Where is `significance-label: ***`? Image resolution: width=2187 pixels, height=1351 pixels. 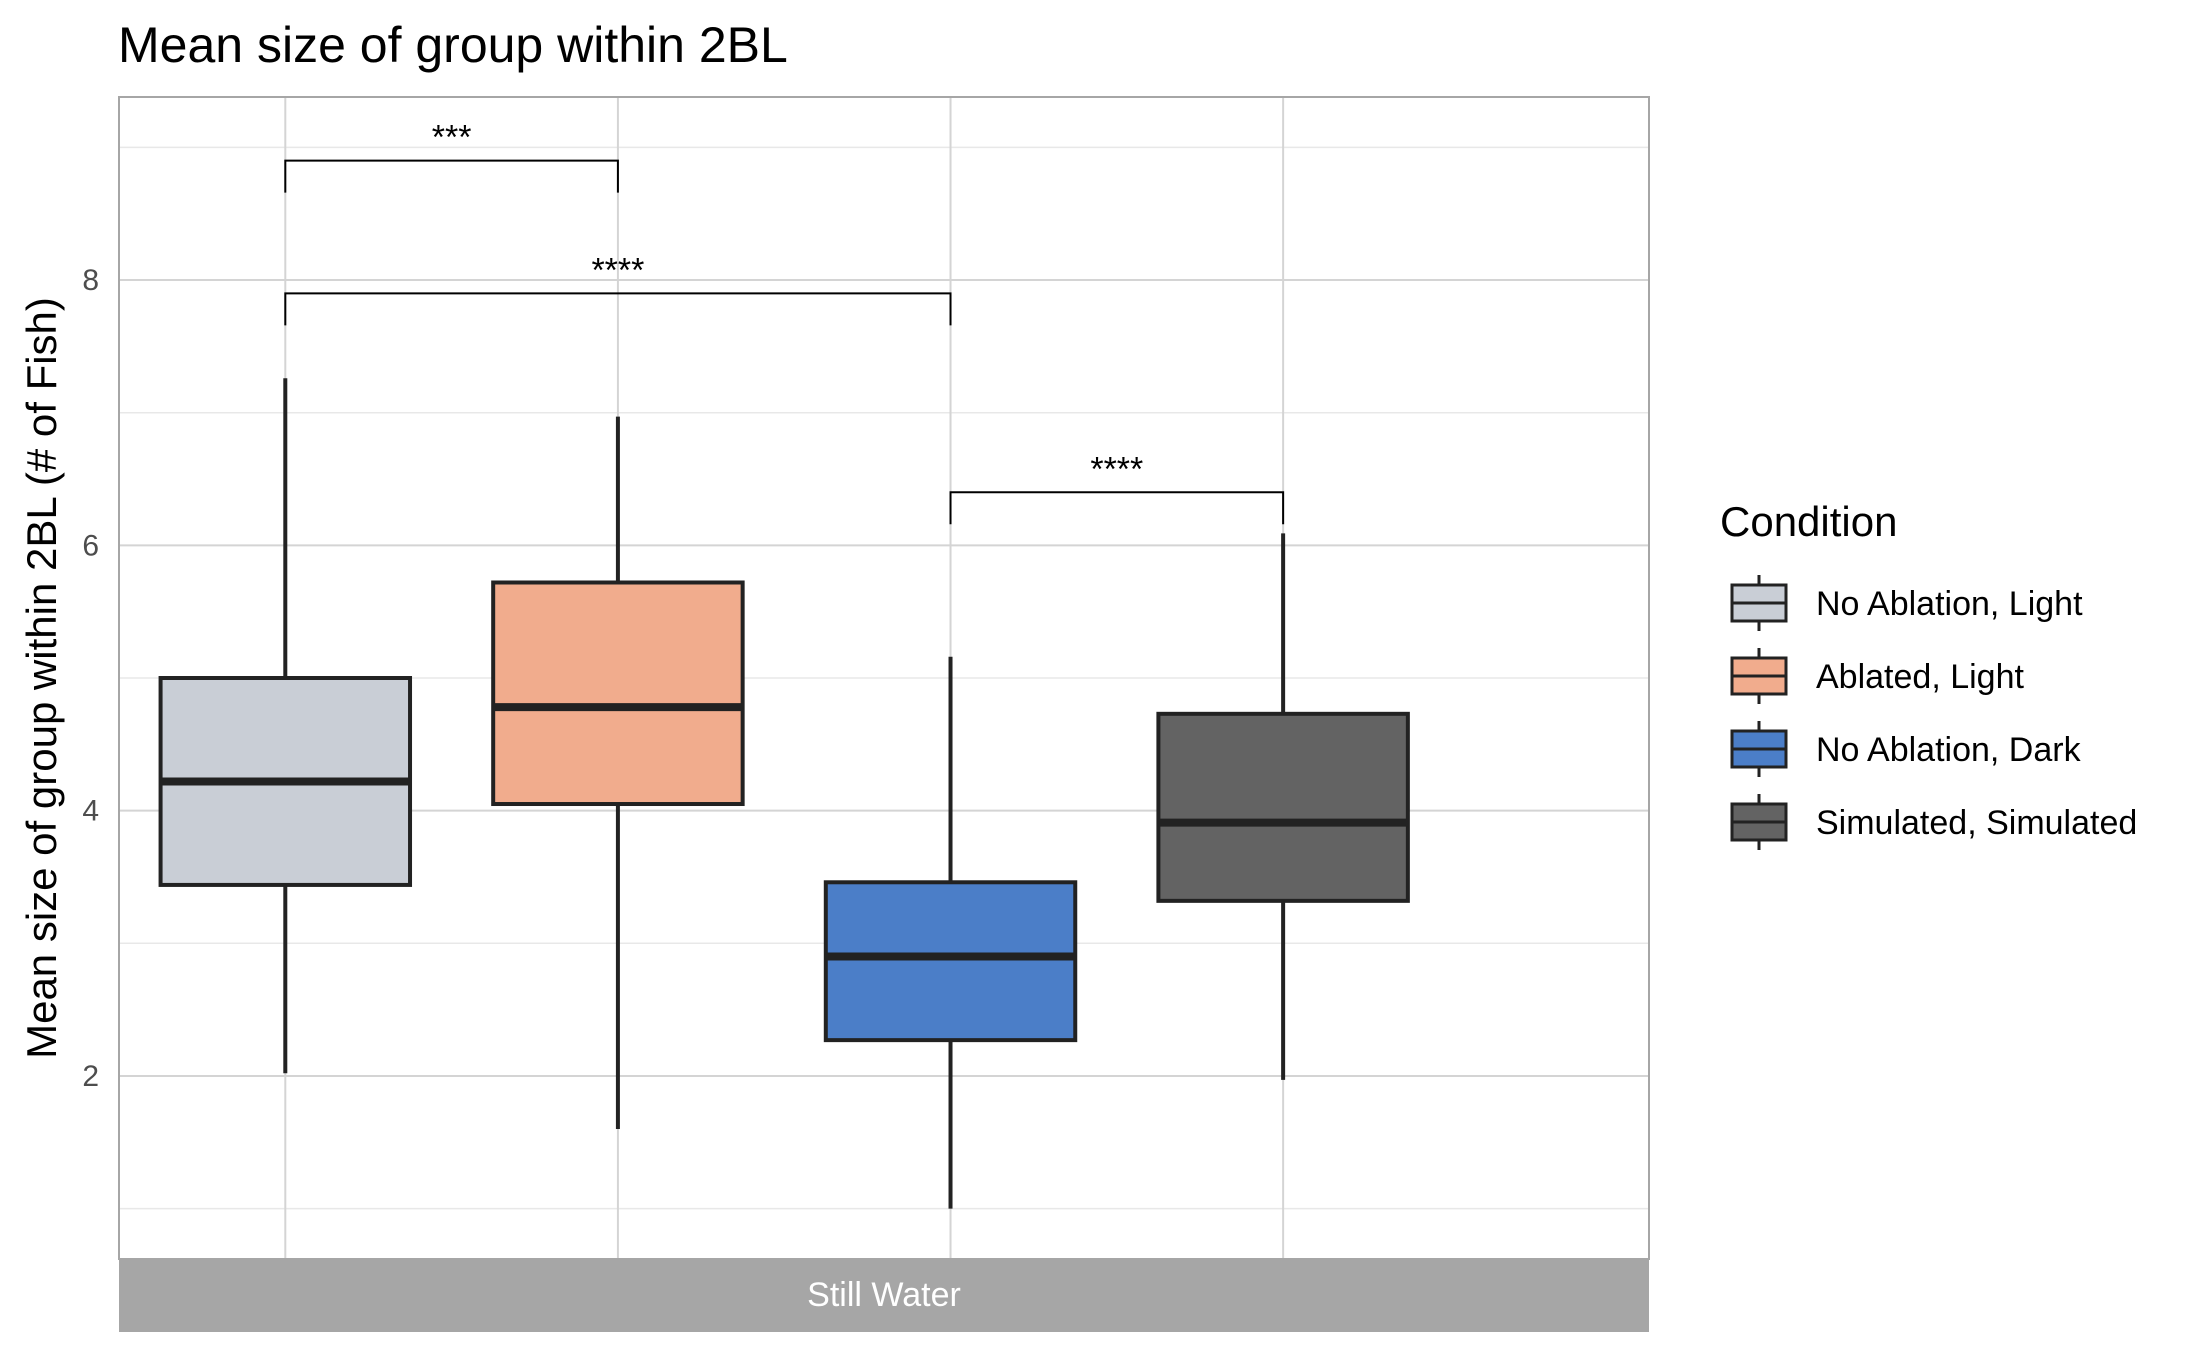 significance-label: *** is located at coordinates (452, 138).